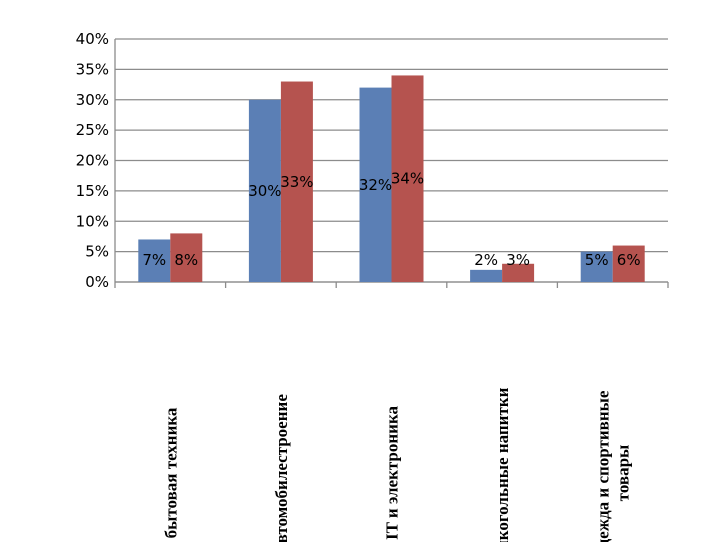 The width and height of the screenshot is (722, 547). What do you see at coordinates (623, 473) in the screenshot?
I see `category-label-line: товары` at bounding box center [623, 473].